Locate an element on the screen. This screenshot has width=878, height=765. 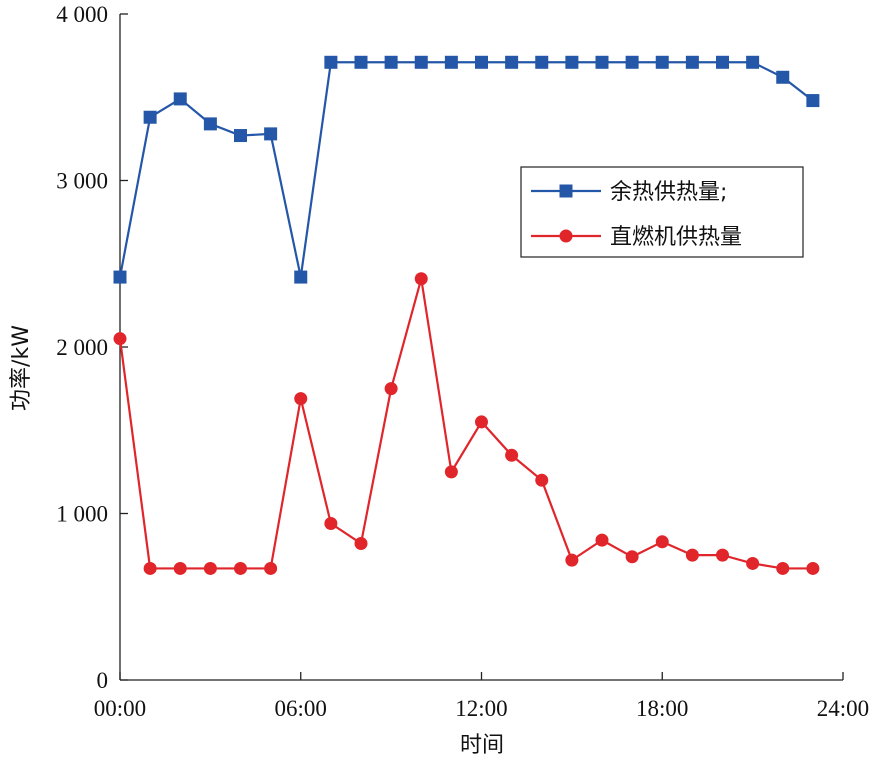
y-axis-title: 功率/kW is located at coordinates (21, 368).